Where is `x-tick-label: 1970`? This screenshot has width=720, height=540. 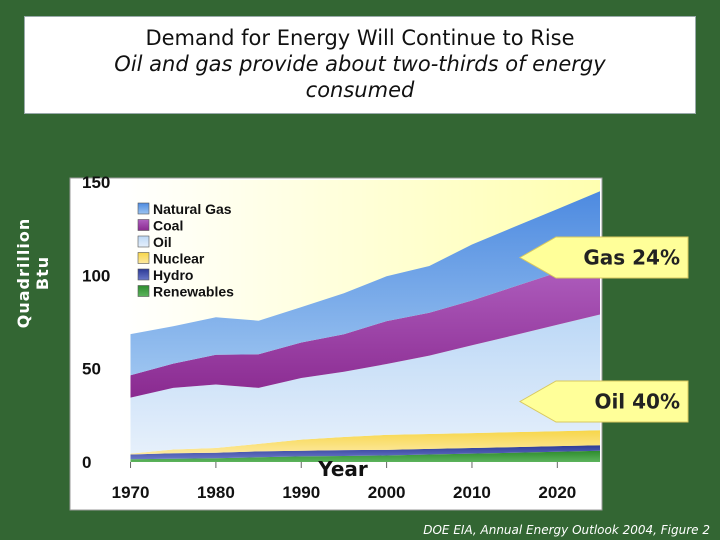 x-tick-label: 1970 is located at coordinates (131, 492).